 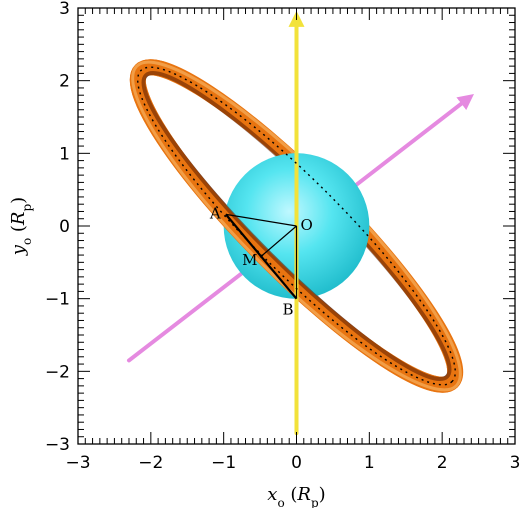 I want to click on x-tick-label: 3, so click(x=515, y=463).